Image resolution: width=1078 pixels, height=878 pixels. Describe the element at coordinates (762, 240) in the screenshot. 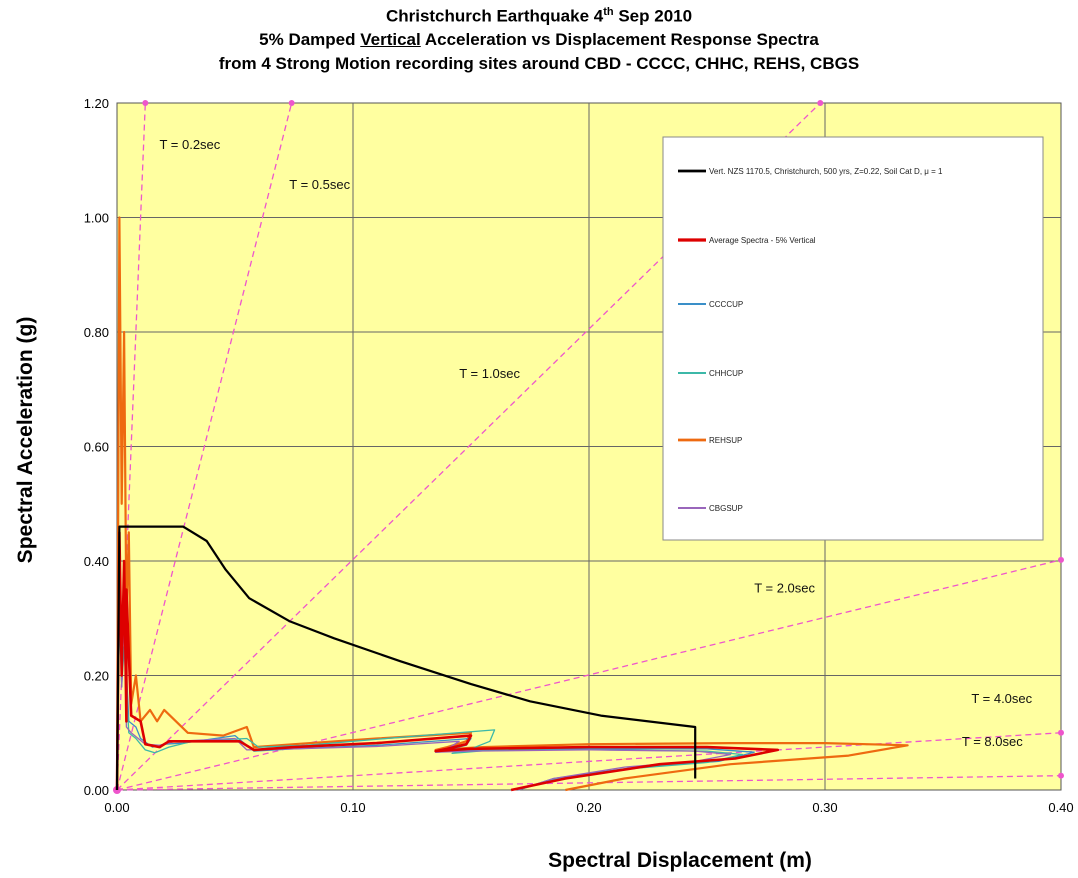

I see `legend-label: Average Spectra - 5% Vertical` at that location.